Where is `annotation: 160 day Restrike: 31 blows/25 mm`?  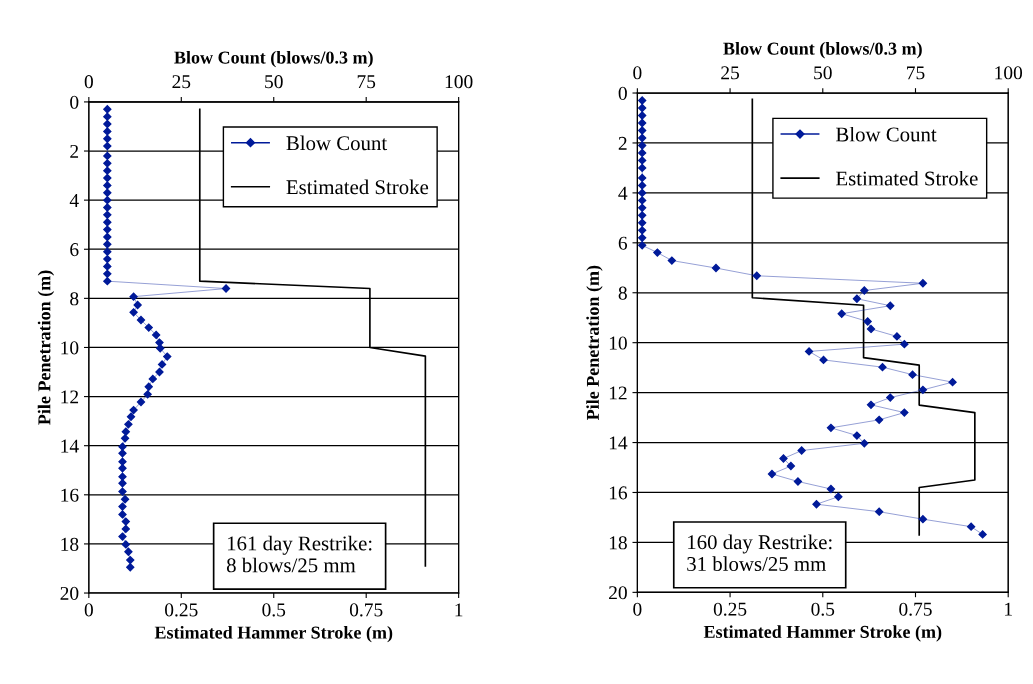 annotation: 160 day Restrike: 31 blows/25 mm is located at coordinates (759, 553).